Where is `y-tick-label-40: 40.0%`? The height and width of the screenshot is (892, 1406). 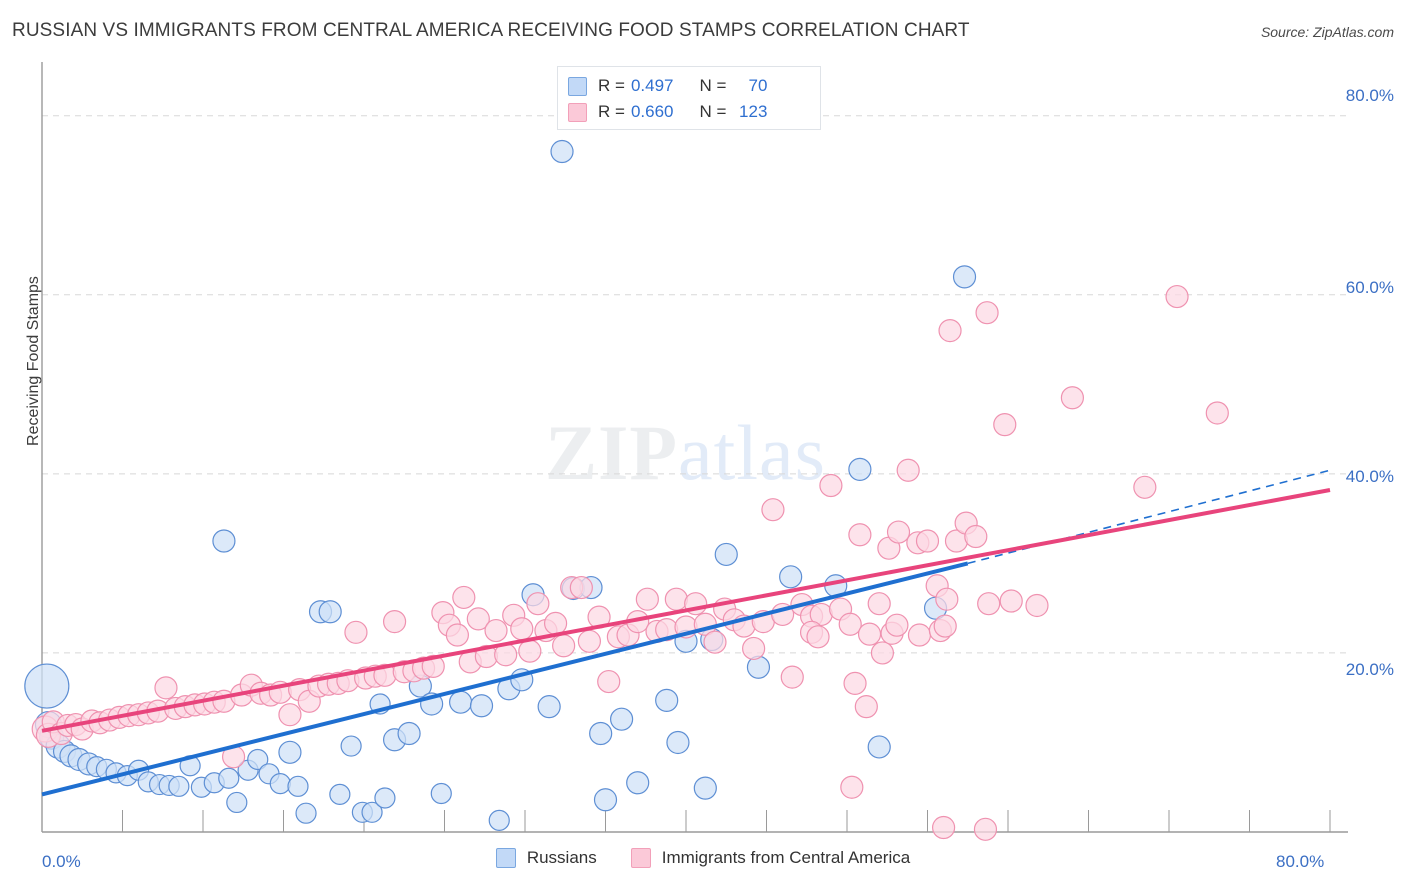
y-tick-label-40: 40.0% is located at coordinates (1369, 476).